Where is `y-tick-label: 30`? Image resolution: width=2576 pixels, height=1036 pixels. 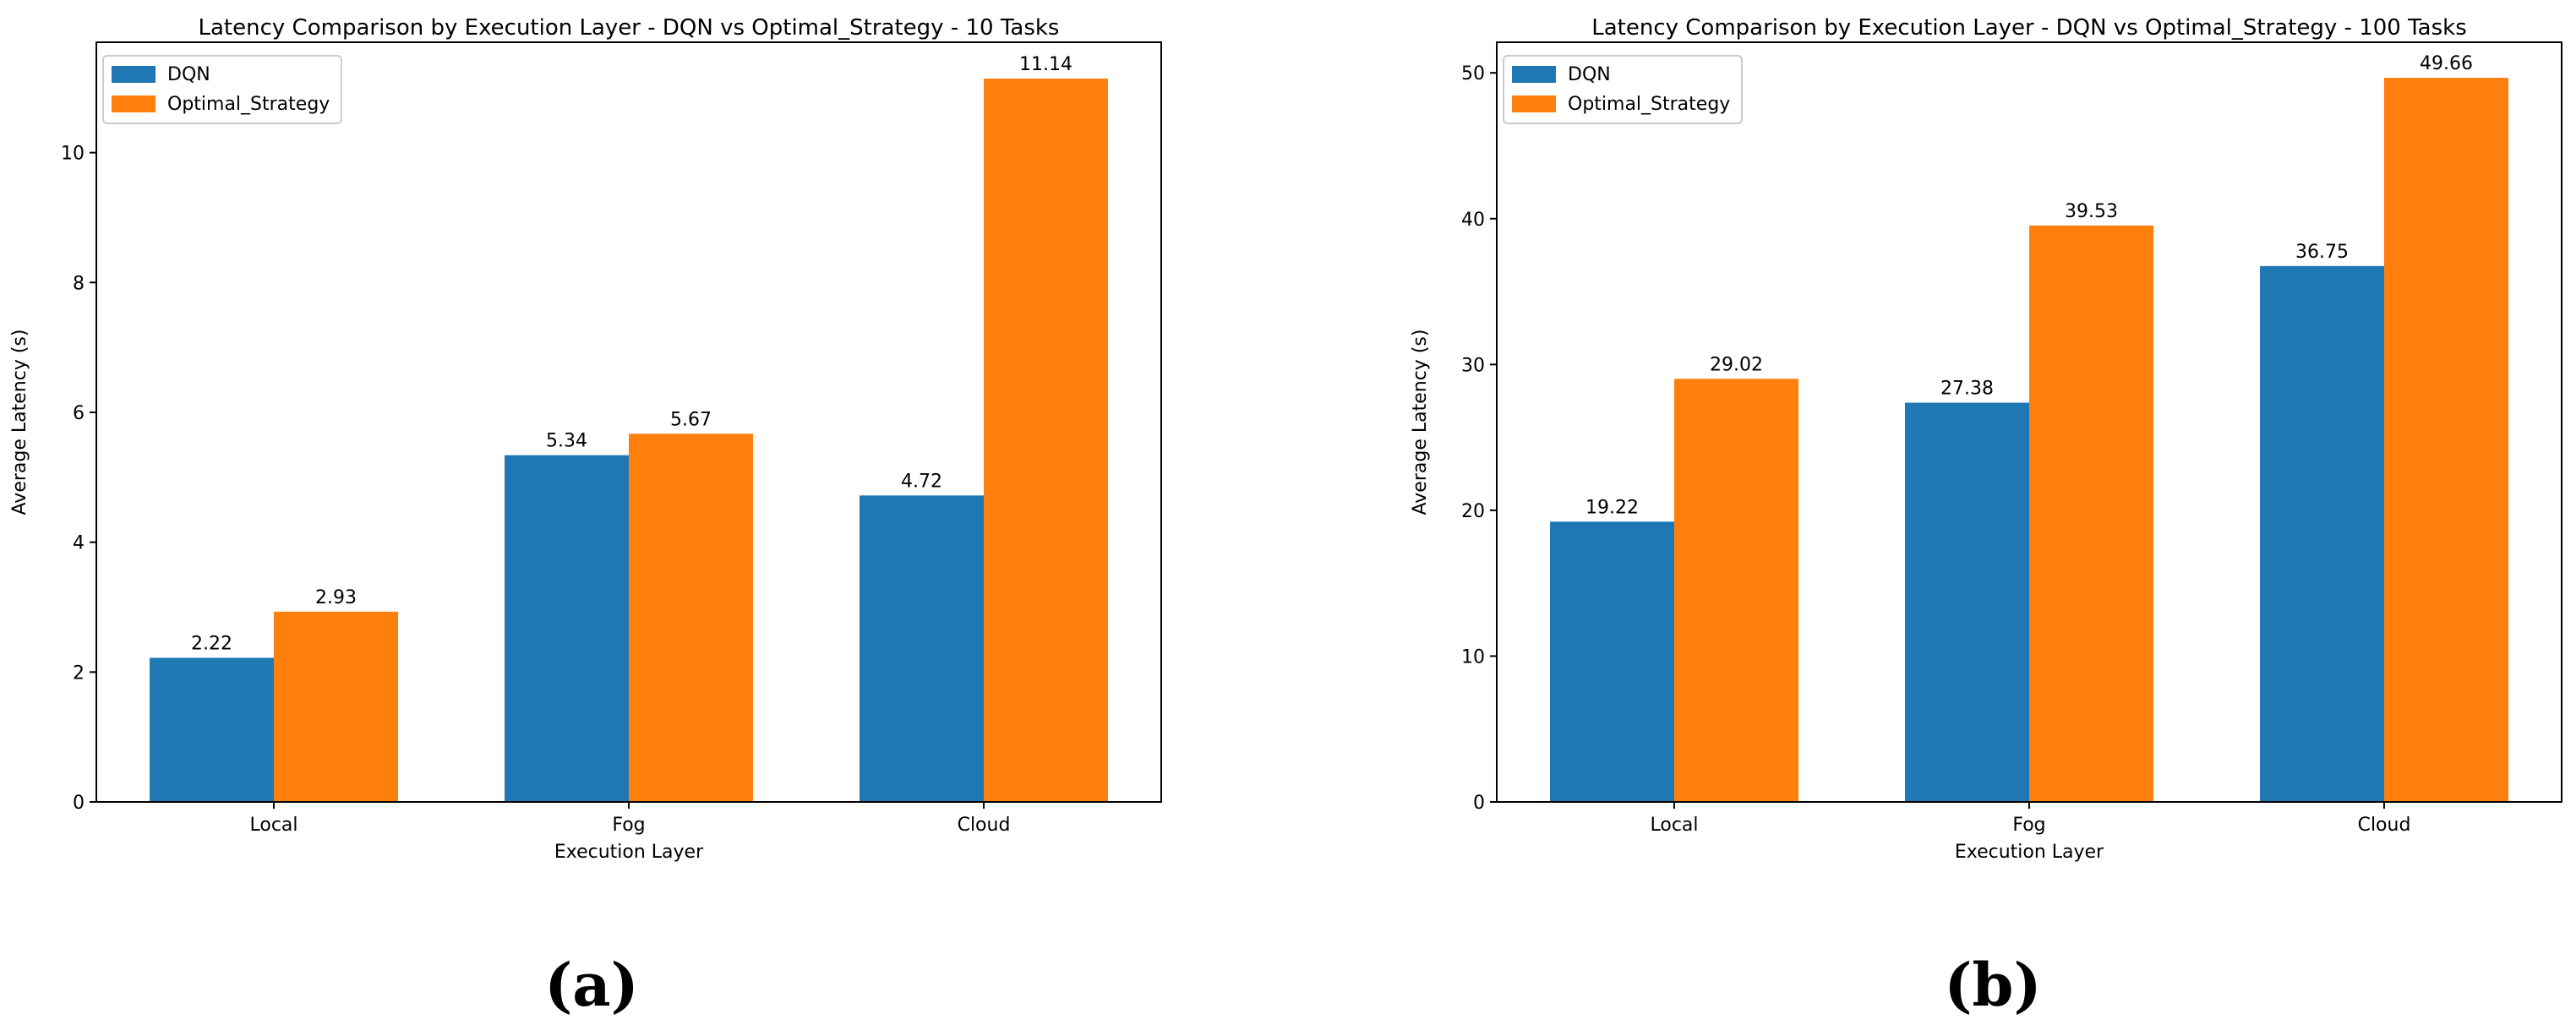
y-tick-label: 30 is located at coordinates (1473, 365).